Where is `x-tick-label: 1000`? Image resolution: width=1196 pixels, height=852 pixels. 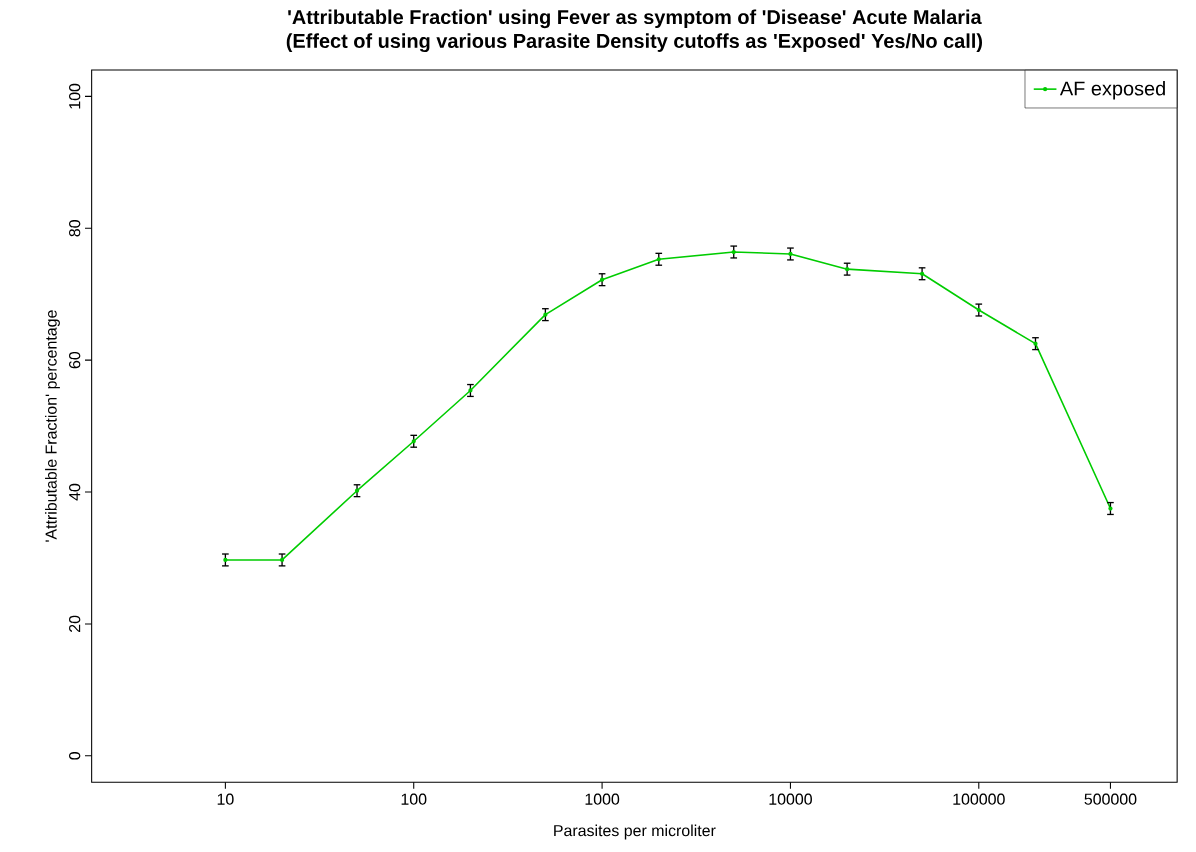
x-tick-label: 1000 is located at coordinates (602, 799).